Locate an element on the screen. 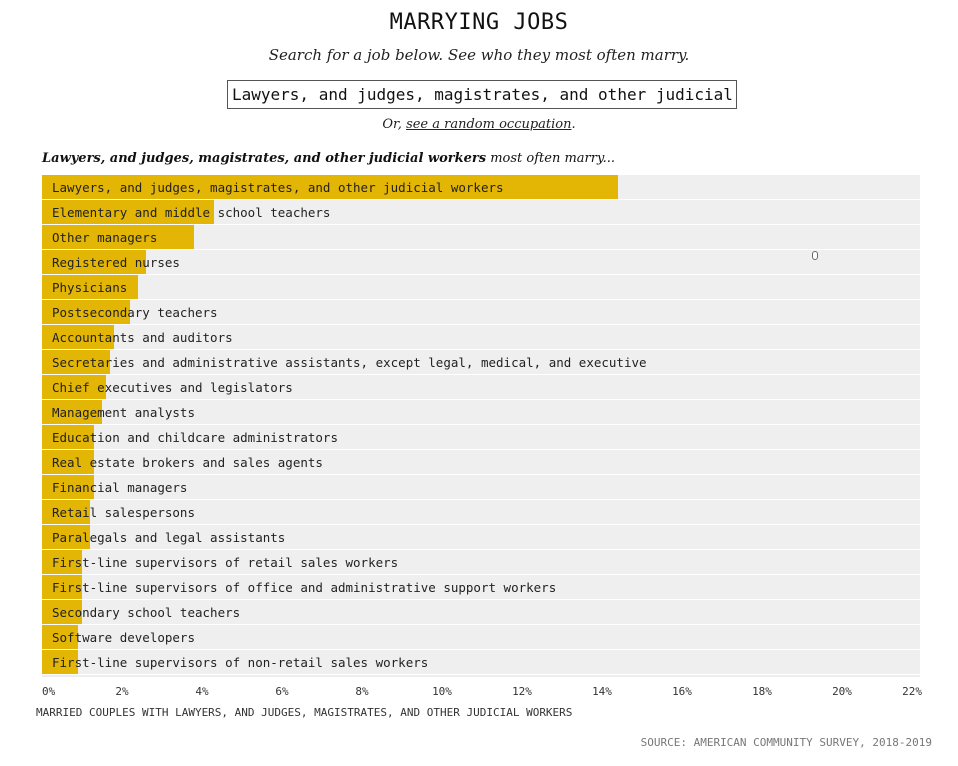  bar-label: Elementary and middle school teachers is located at coordinates (191, 212).